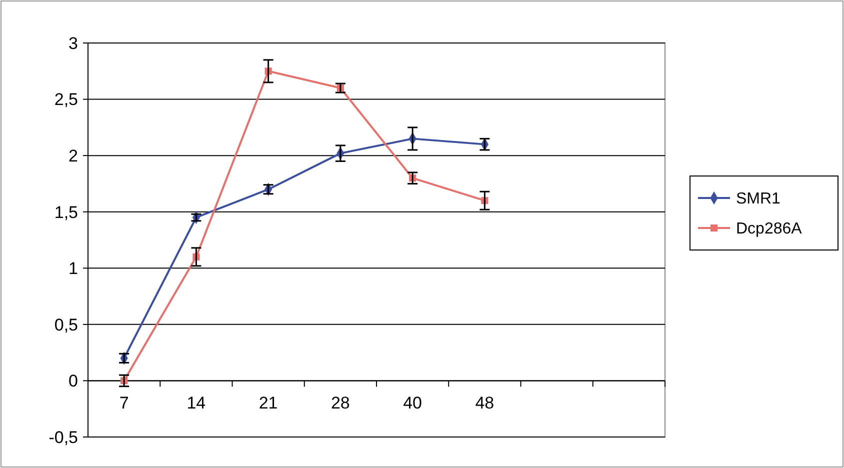  What do you see at coordinates (73, 268) in the screenshot?
I see `y-tick-label: 1` at bounding box center [73, 268].